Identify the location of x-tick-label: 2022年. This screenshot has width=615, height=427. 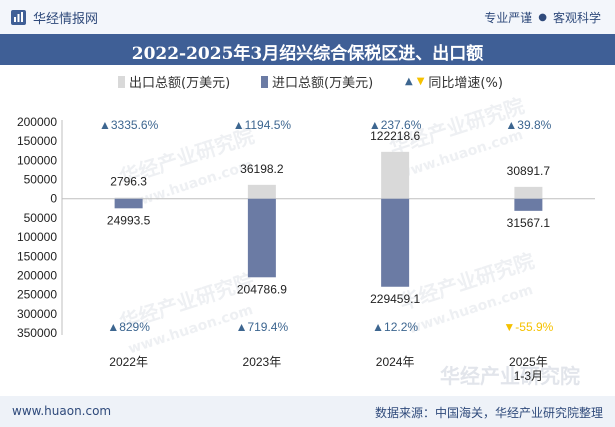
(128, 362).